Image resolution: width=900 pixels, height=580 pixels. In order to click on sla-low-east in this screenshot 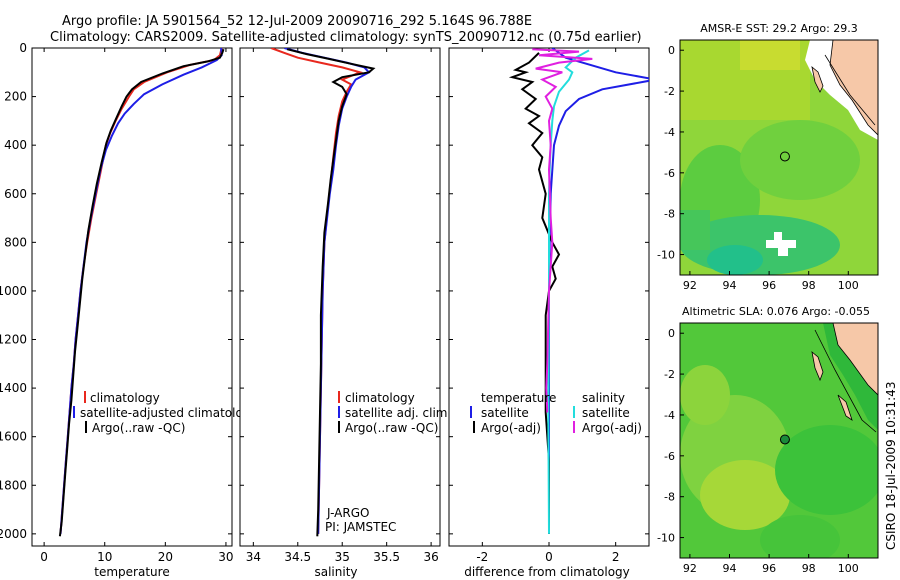, I will do `click(826, 470)`.